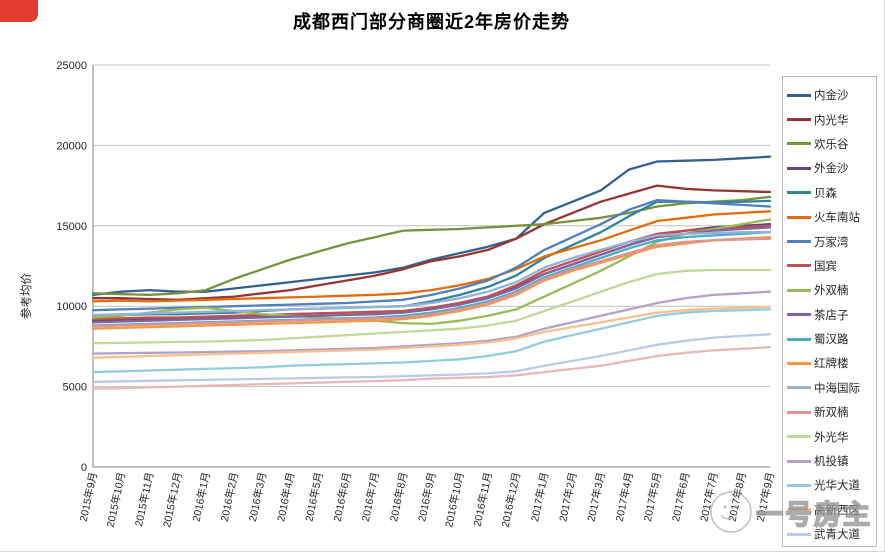 The width and height of the screenshot is (885, 552). What do you see at coordinates (172, 500) in the screenshot?
I see `x-axis-tick: 2015年12月` at bounding box center [172, 500].